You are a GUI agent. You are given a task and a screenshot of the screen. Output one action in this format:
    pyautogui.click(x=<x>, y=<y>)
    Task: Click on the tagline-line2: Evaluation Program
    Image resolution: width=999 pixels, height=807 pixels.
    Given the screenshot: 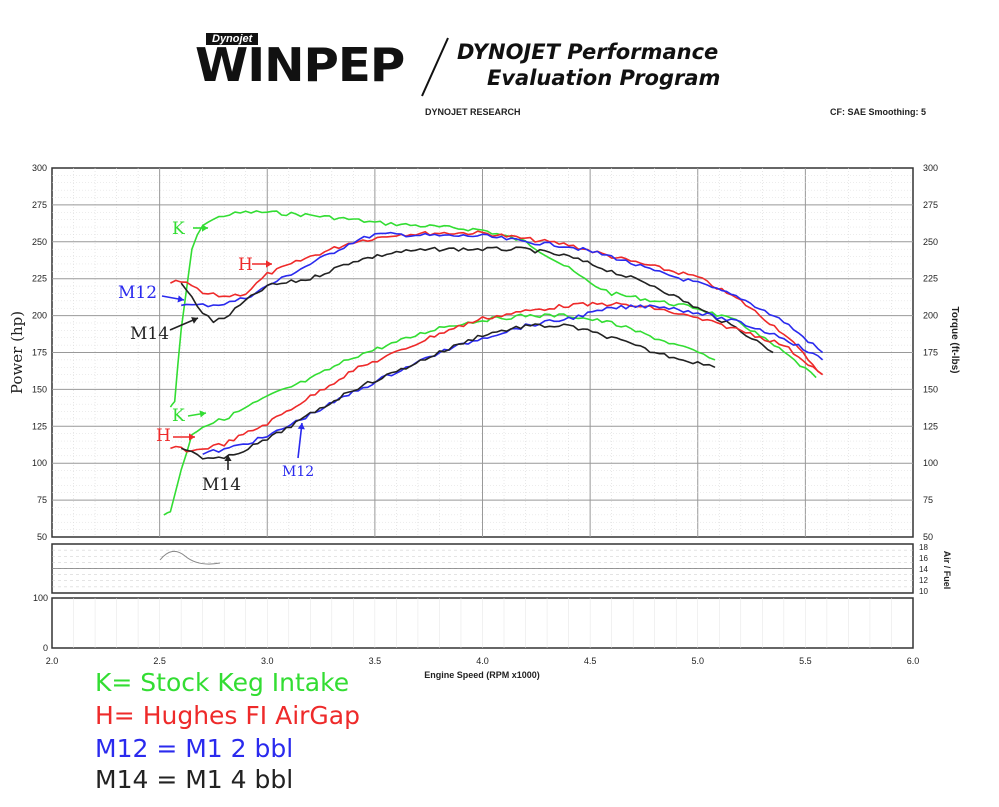 What is the action you would take?
    pyautogui.click(x=604, y=78)
    